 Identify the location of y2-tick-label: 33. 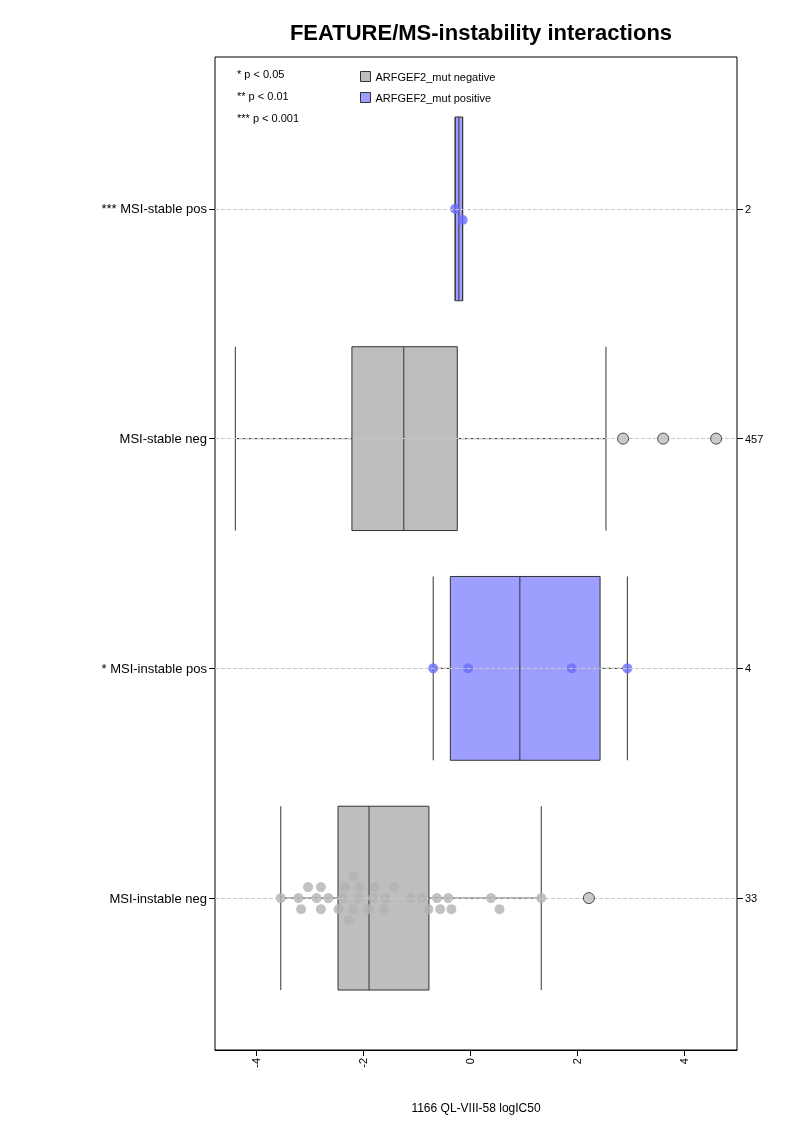
(751, 898).